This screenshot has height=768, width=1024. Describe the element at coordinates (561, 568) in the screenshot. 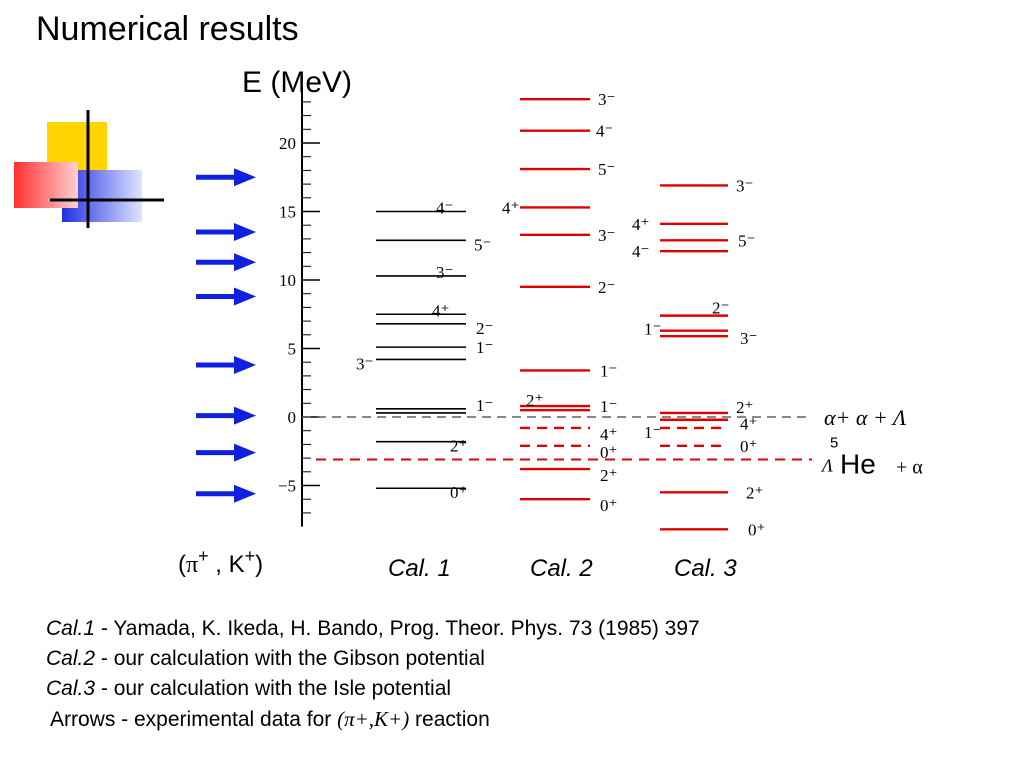

I see `column-name: Cal. 2` at that location.